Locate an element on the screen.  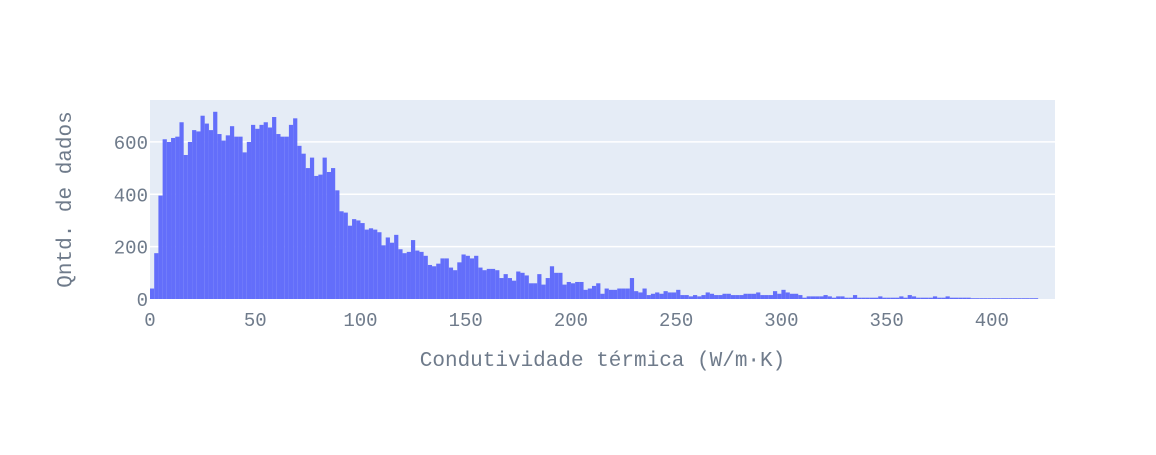
y-tick-label: 600 is located at coordinates (131, 144).